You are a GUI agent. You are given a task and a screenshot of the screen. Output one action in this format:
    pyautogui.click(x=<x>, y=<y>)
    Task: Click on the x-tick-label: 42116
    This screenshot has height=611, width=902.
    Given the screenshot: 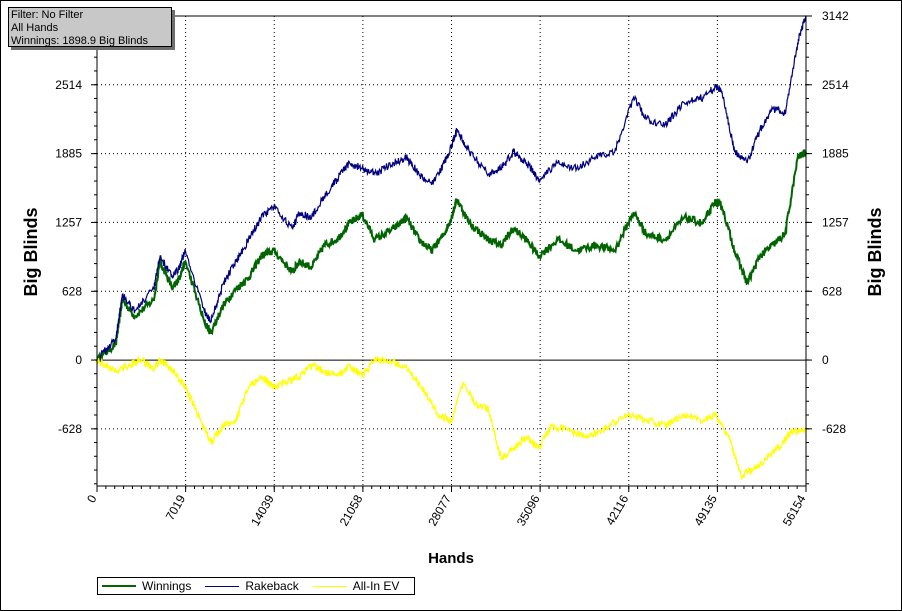 What is the action you would take?
    pyautogui.click(x=617, y=509)
    